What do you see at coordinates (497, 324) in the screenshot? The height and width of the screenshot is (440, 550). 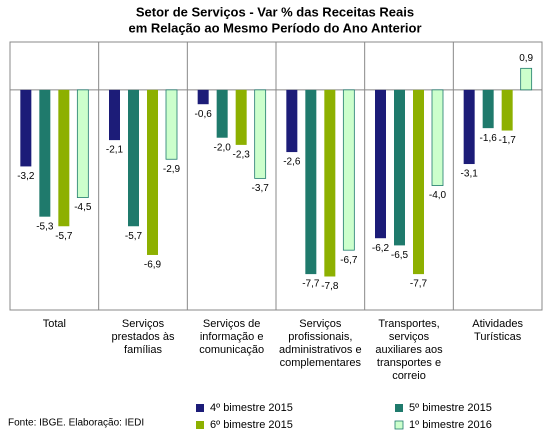 I see `x-tick-label: Atividades` at bounding box center [497, 324].